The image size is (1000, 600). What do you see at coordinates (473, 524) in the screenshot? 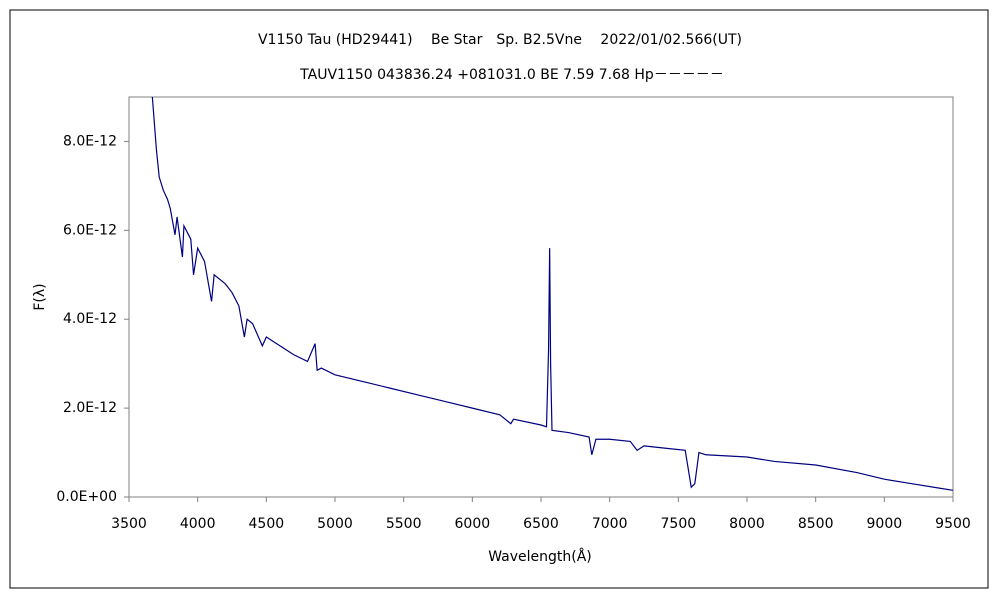
I see `x-tick-label: 6000` at bounding box center [473, 524].